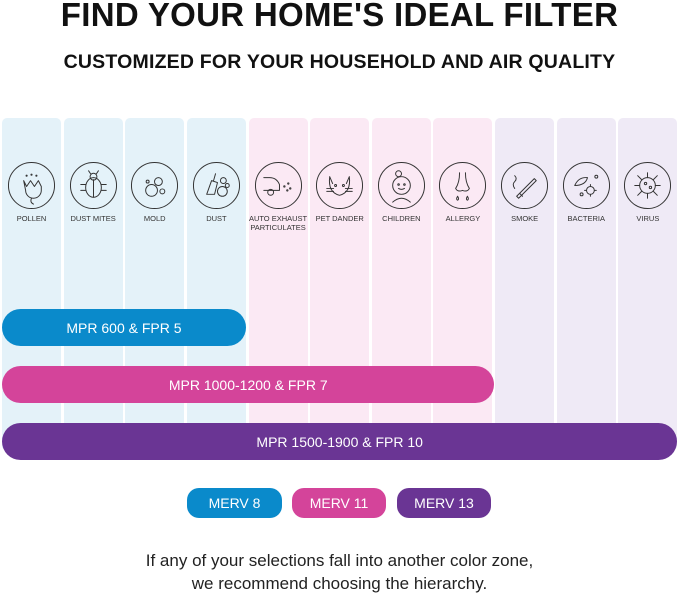  What do you see at coordinates (463, 185) in the screenshot?
I see `nose-icon` at bounding box center [463, 185].